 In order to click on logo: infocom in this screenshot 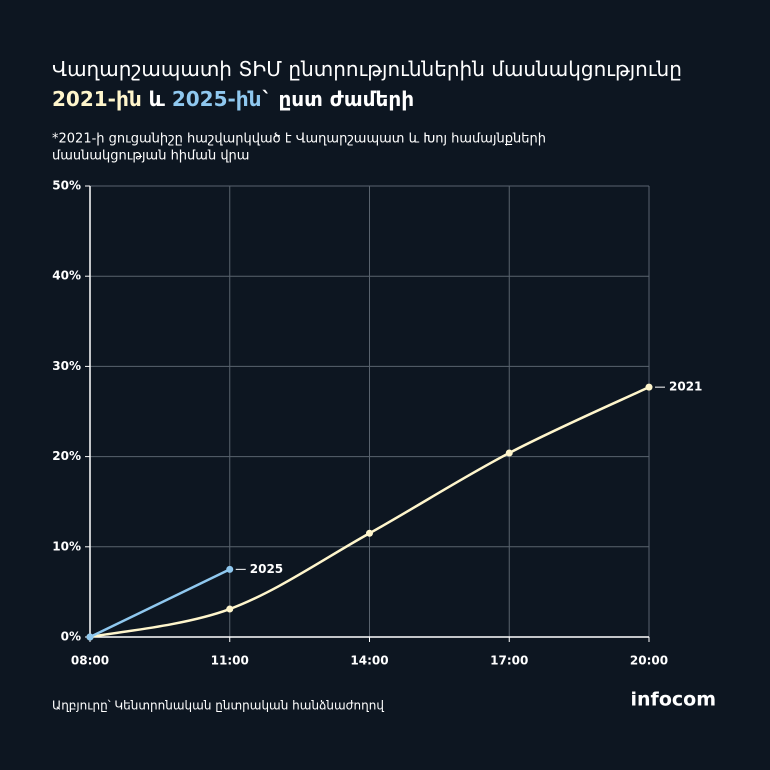, I will do `click(673, 700)`.